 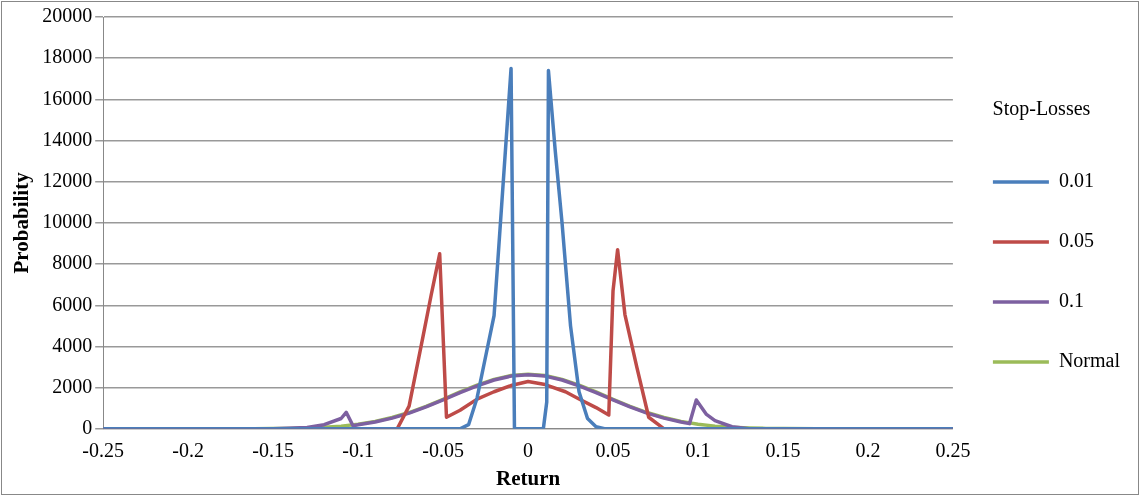 What do you see at coordinates (783, 450) in the screenshot?
I see `x-tick-label: 0.15` at bounding box center [783, 450].